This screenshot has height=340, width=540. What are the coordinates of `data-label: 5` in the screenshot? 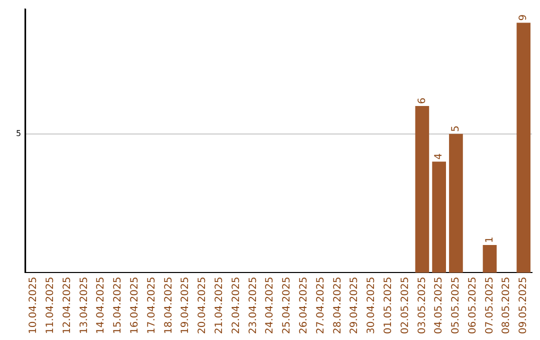 It's located at (456, 128).